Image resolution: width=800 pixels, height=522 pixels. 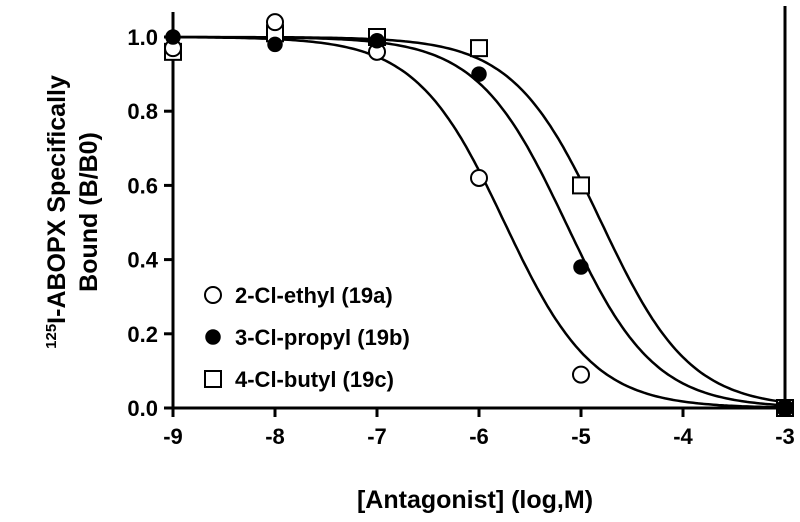 What do you see at coordinates (142, 185) in the screenshot?
I see `y-tick-label: 0.6` at bounding box center [142, 185].